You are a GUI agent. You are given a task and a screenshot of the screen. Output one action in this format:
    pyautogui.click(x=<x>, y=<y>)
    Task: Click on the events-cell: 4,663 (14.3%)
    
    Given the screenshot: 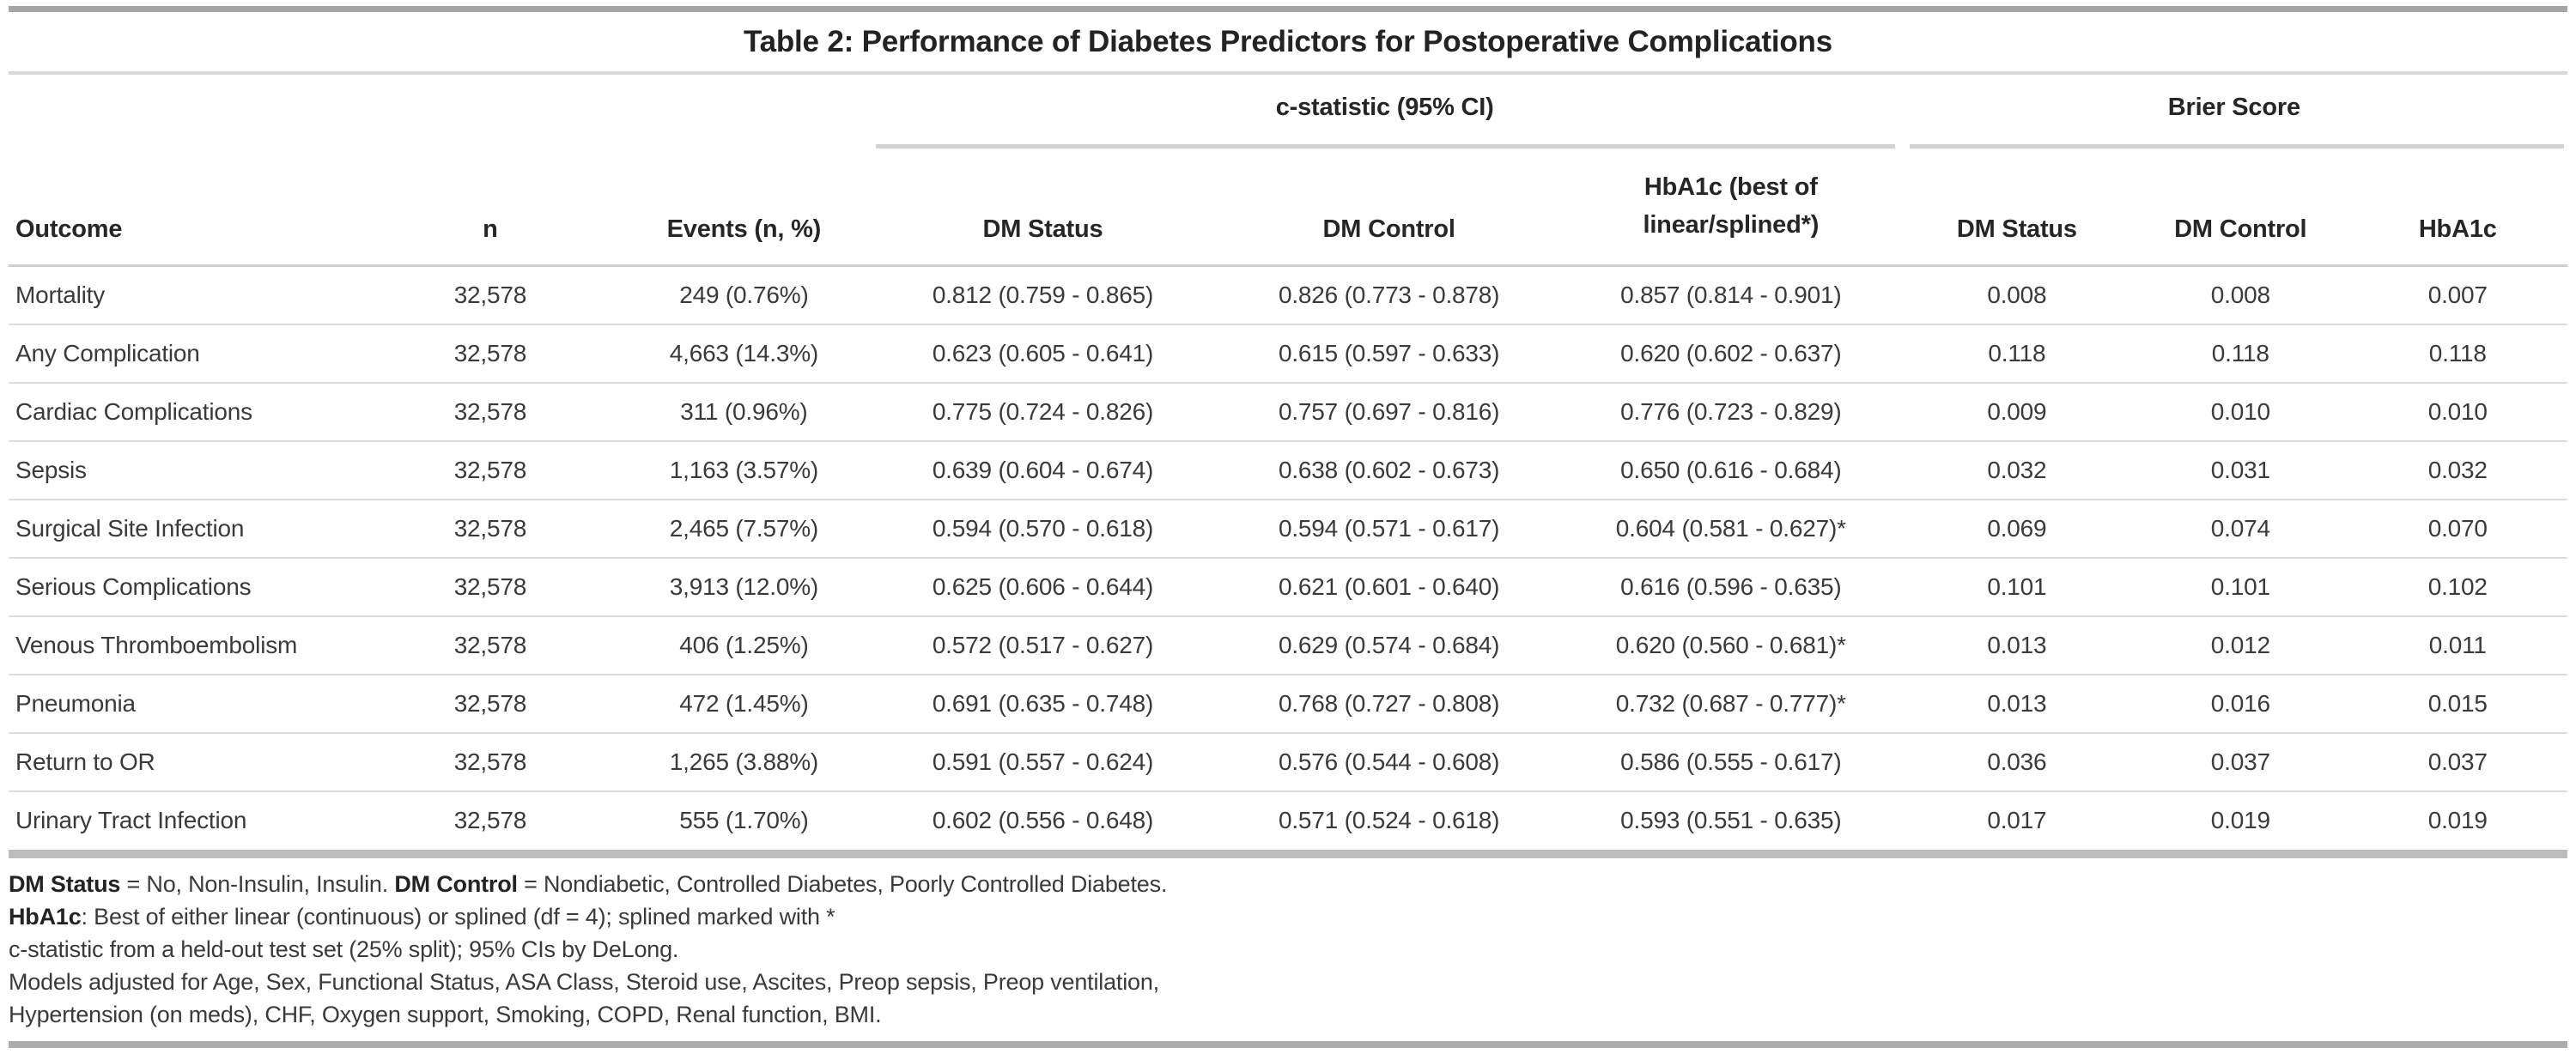 What is the action you would take?
    pyautogui.click(x=744, y=353)
    